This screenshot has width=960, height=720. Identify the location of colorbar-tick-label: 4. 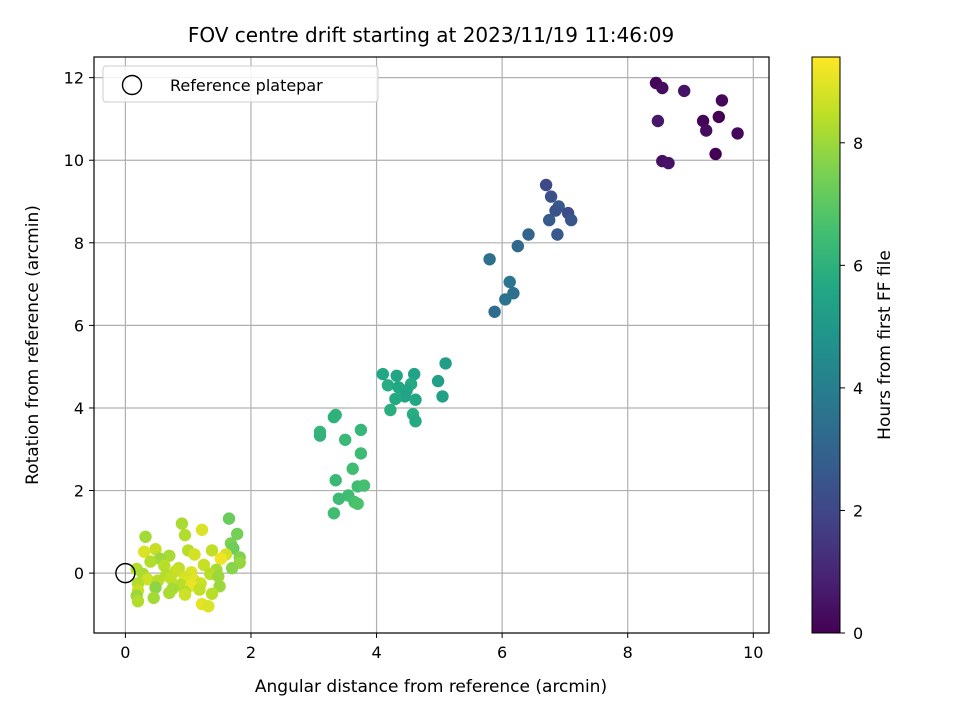
(858, 388).